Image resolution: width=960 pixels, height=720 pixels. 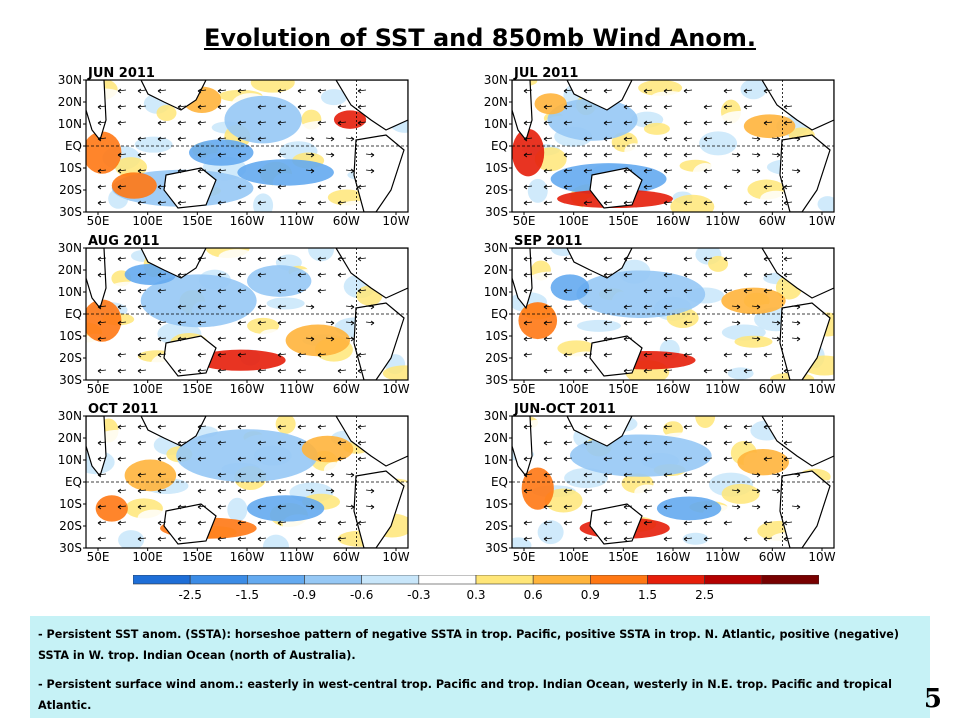 What do you see at coordinates (564, 409) in the screenshot?
I see `panel-label: JUN-OCT 2011` at bounding box center [564, 409].